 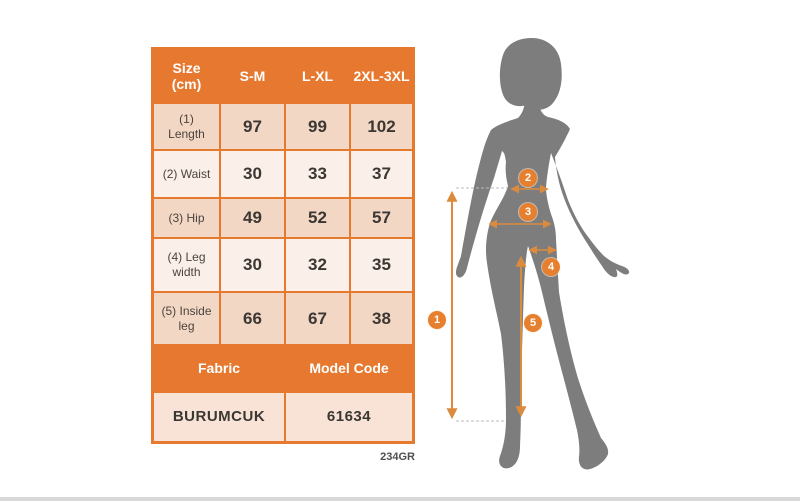 I want to click on value-leg-width-lxl: 32, so click(x=317, y=265).